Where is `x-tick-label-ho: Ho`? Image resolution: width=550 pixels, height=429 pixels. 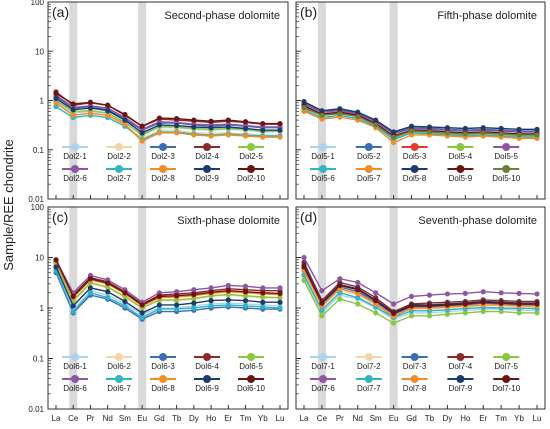
x-tick-label-ho: Ho is located at coordinates (465, 418).